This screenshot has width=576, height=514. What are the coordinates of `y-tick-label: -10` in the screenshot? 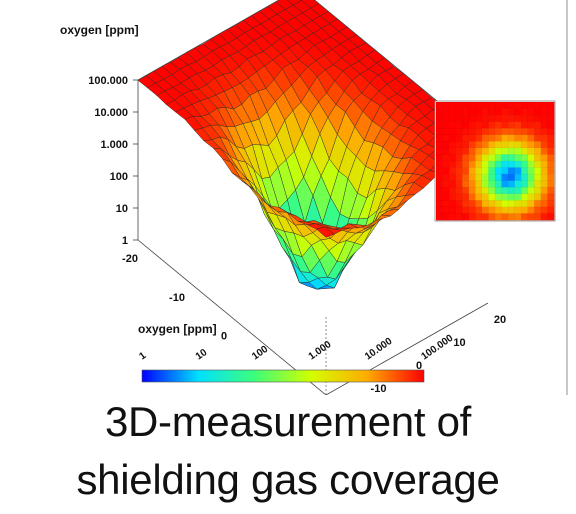 It's located at (379, 389).